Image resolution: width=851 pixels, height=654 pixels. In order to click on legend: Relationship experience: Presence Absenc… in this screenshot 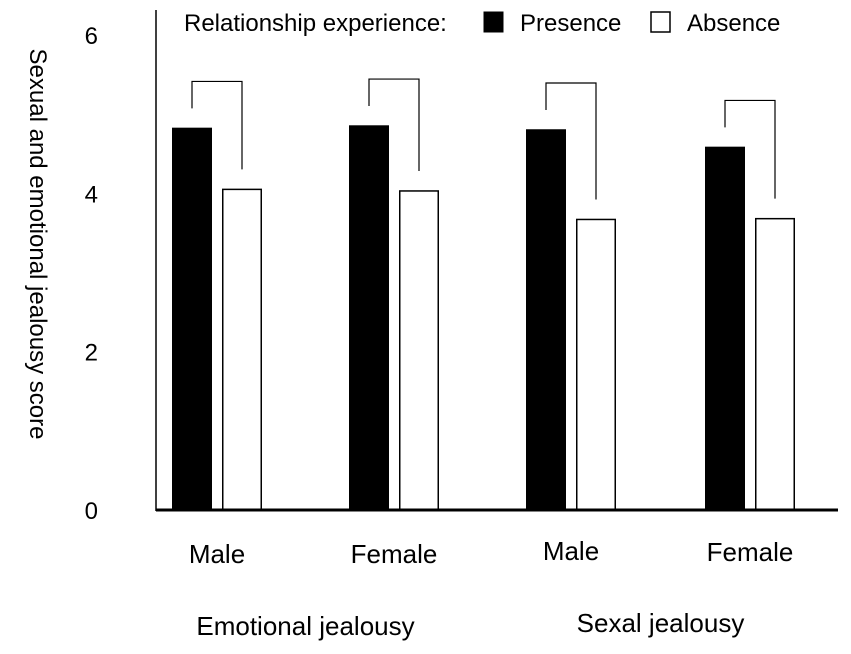, I will do `click(482, 23)`.